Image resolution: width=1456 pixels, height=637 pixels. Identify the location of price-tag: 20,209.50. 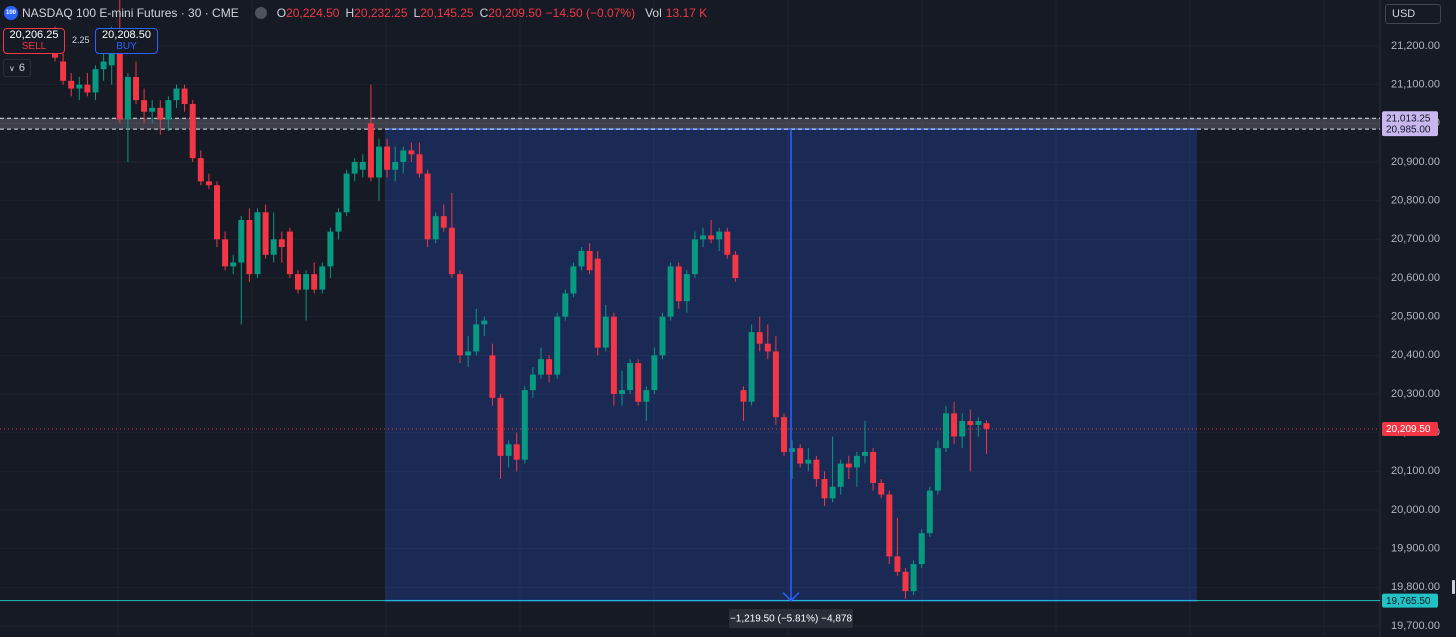
(1408, 429).